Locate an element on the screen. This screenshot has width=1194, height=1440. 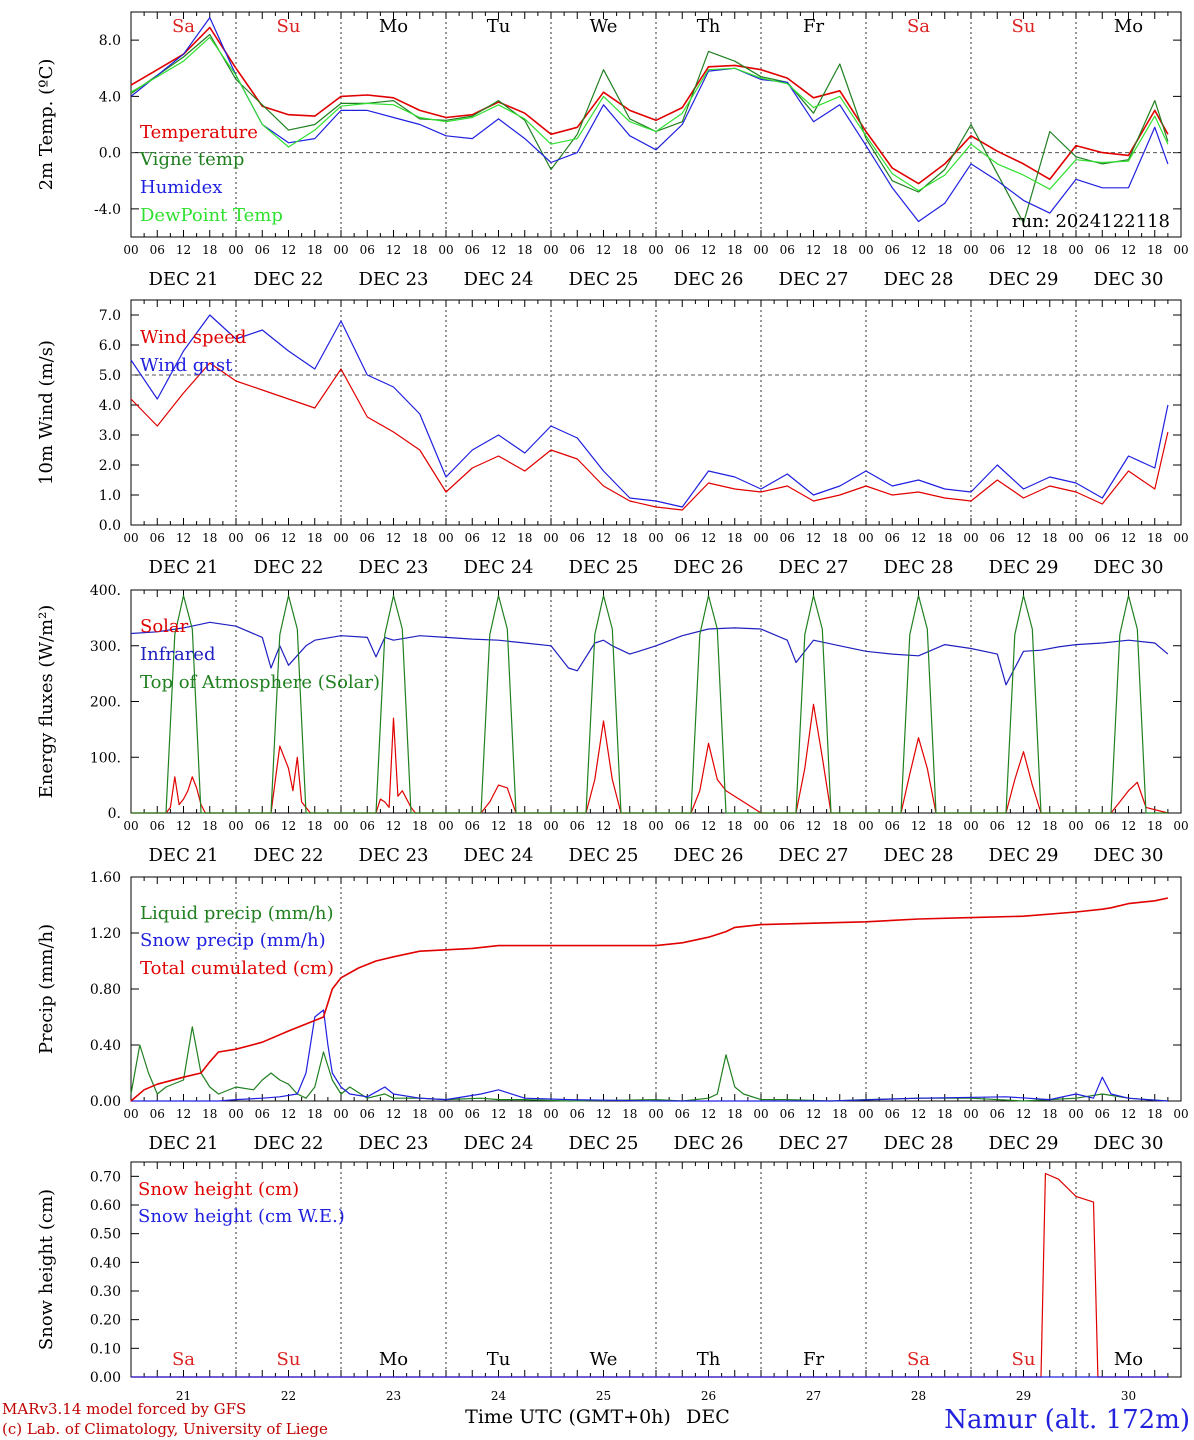
day-name: Fr is located at coordinates (813, 1359).